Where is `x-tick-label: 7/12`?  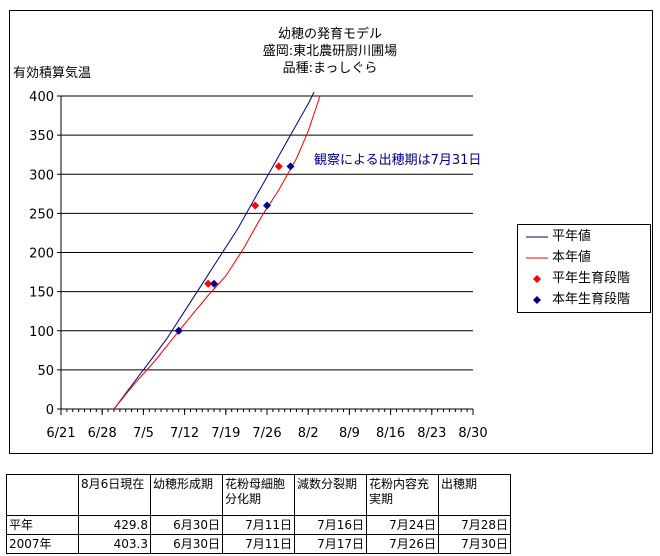
x-tick-label: 7/12 is located at coordinates (184, 433).